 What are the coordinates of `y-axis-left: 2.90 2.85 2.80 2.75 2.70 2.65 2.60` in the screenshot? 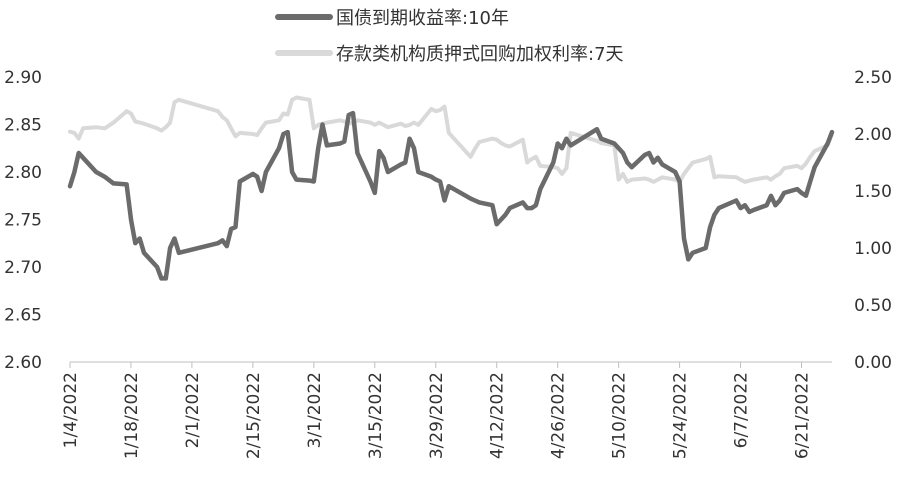 It's located at (23, 220).